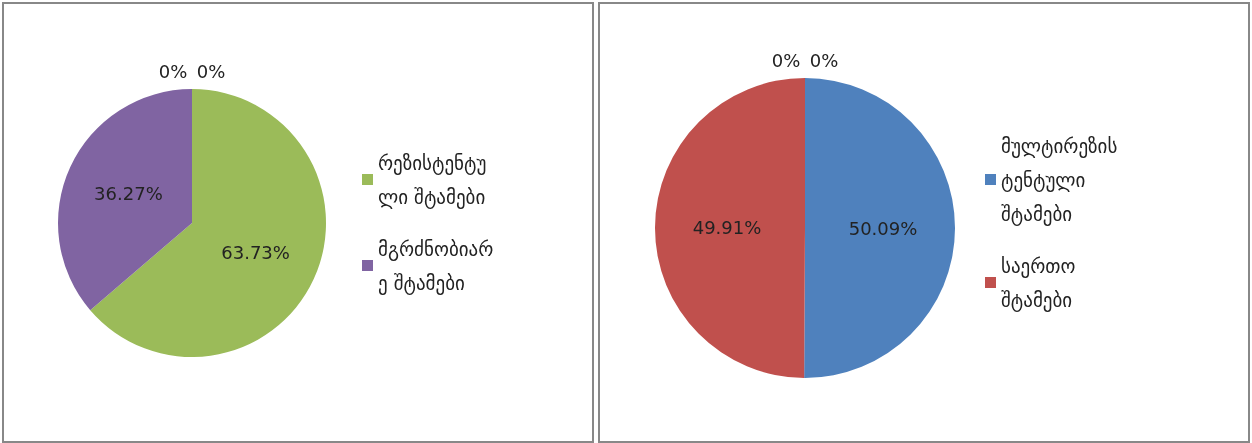 Image resolution: width=1252 pixels, height=443 pixels. I want to click on legend-label: მულტირეზისტენტული შტამები, so click(1059, 180).